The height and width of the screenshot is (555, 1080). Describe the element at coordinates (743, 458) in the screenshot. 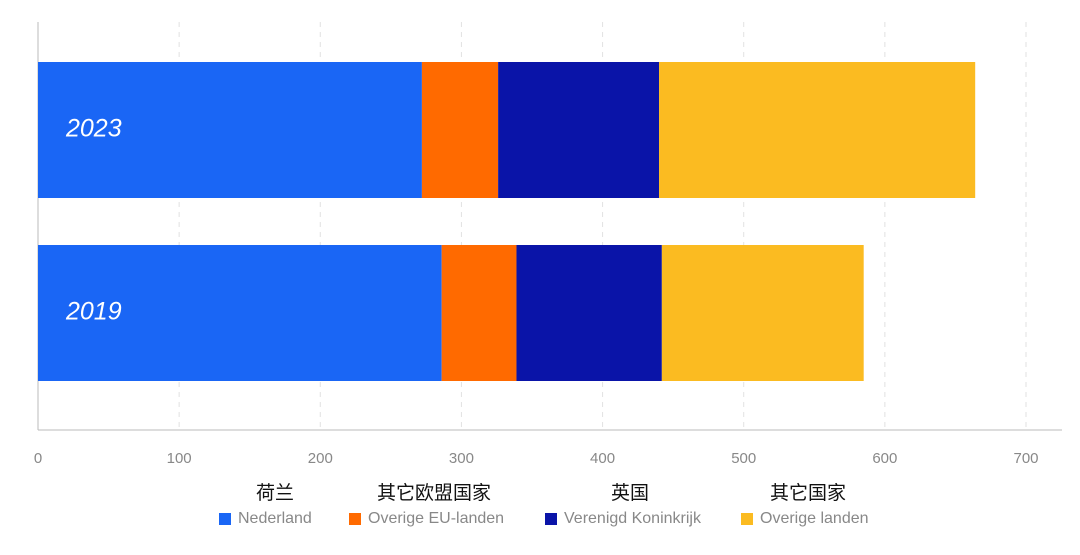

I see `x-tick-label: 500` at that location.